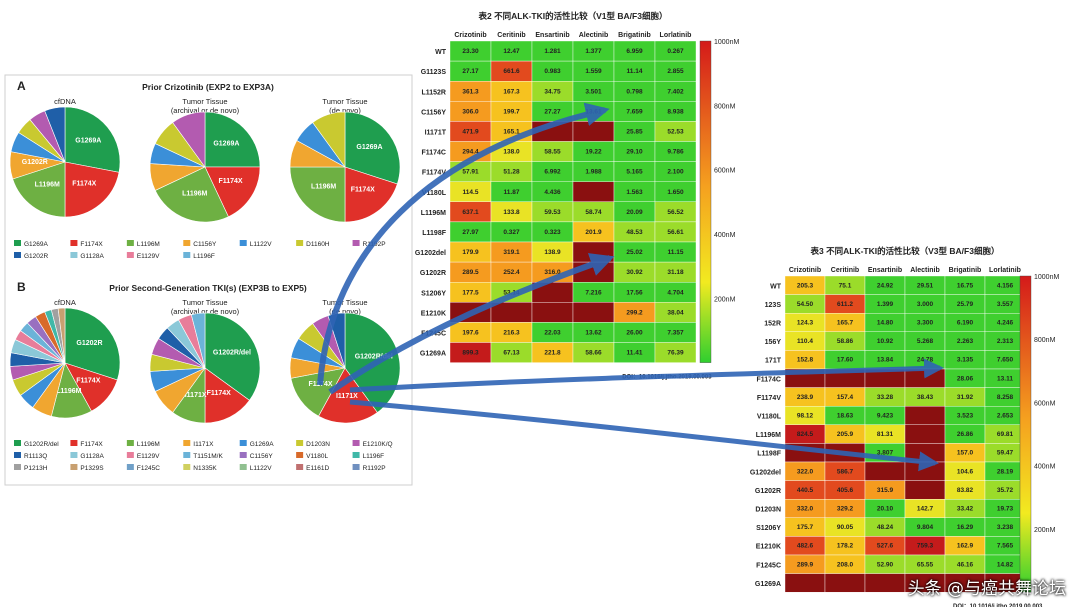 This screenshot has height=607, width=1080. What do you see at coordinates (805, 323) in the screenshot?
I see `heatmap-cell-value: 124.3` at bounding box center [805, 323].